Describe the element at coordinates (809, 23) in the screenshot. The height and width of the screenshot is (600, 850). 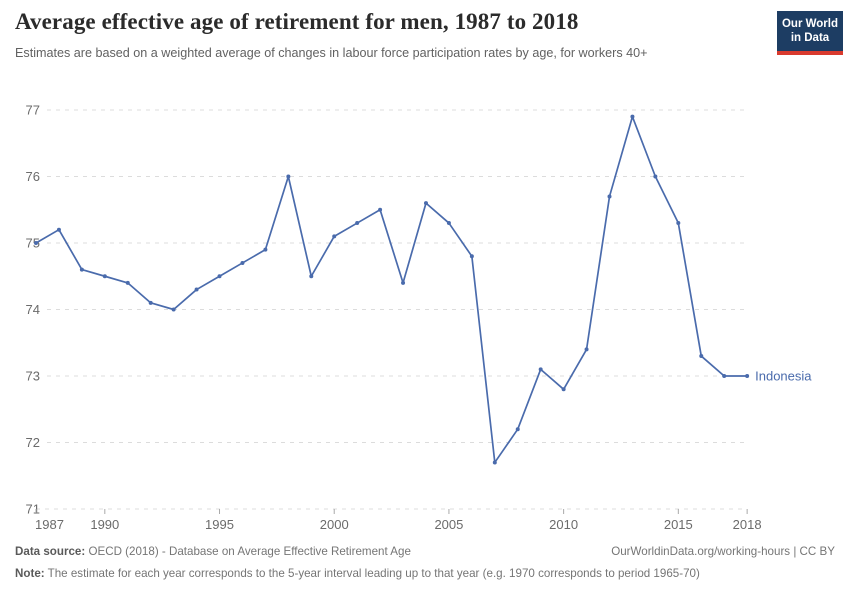
I see `owid-logo-line1: Our World` at that location.